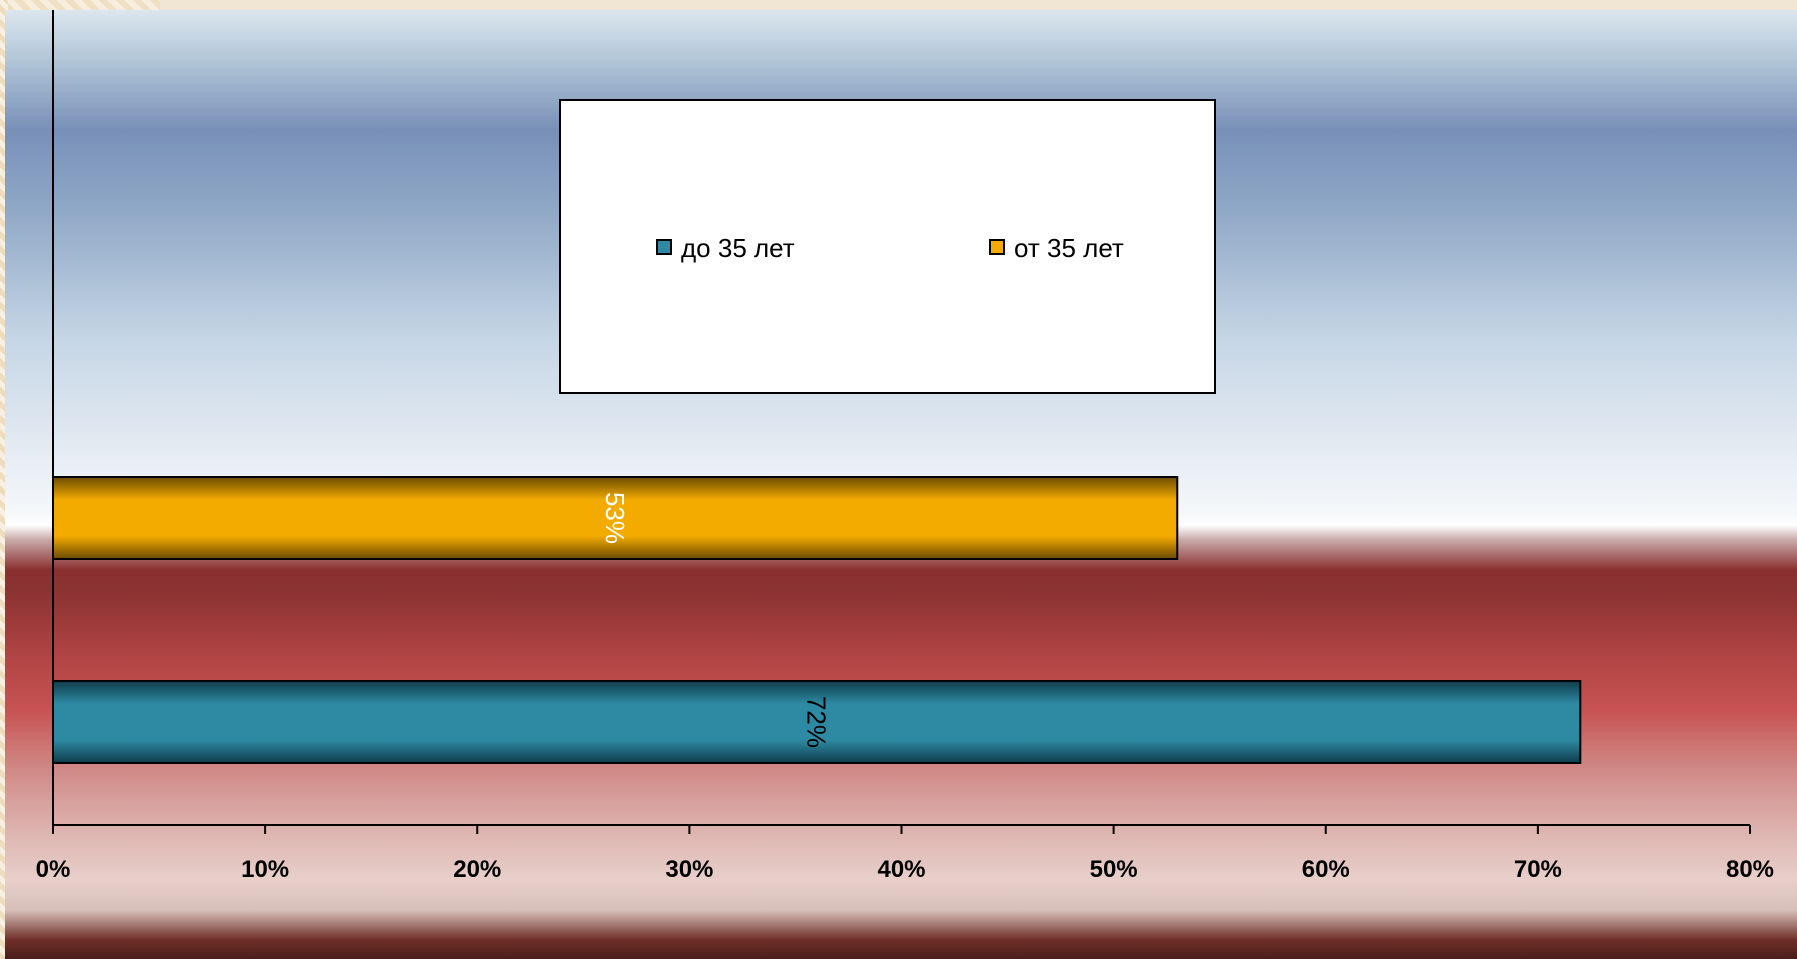 The image size is (1797, 959). Describe the element at coordinates (738, 248) in the screenshot. I see `legend-label: до 35 лет` at that location.